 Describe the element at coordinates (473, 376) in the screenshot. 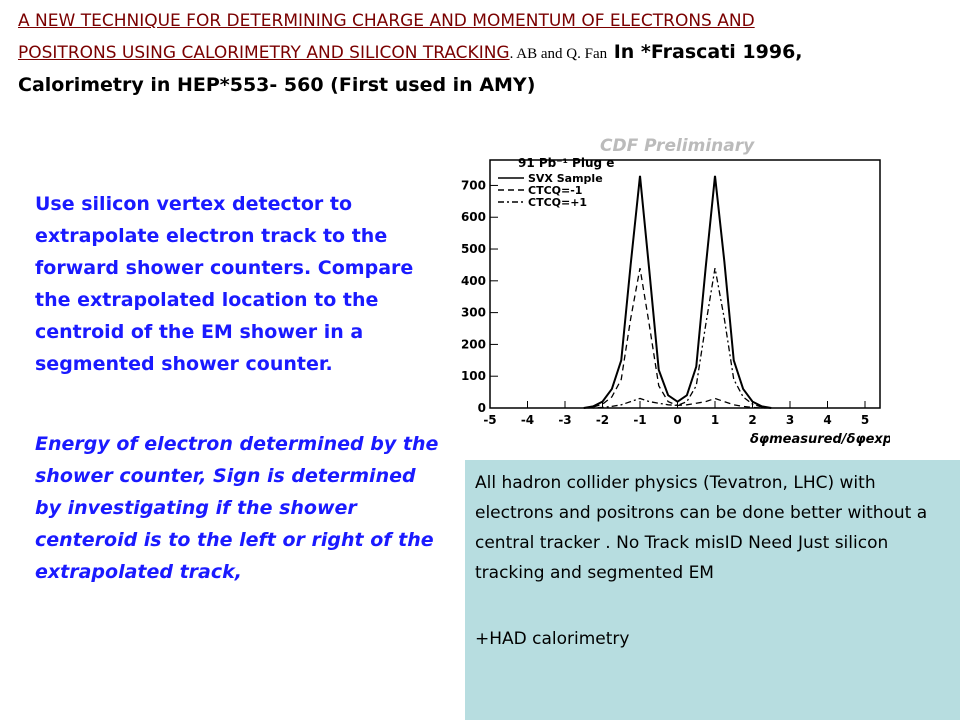

I see `y-tick-label: 100` at that location.